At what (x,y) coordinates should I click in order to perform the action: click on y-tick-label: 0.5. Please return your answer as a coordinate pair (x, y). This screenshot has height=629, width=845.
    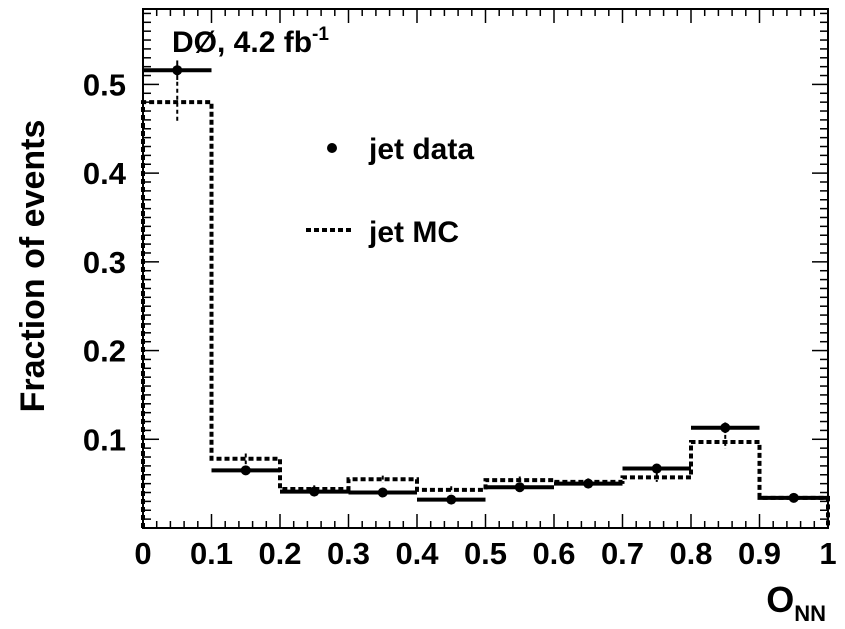
    Looking at the image, I should click on (104, 84).